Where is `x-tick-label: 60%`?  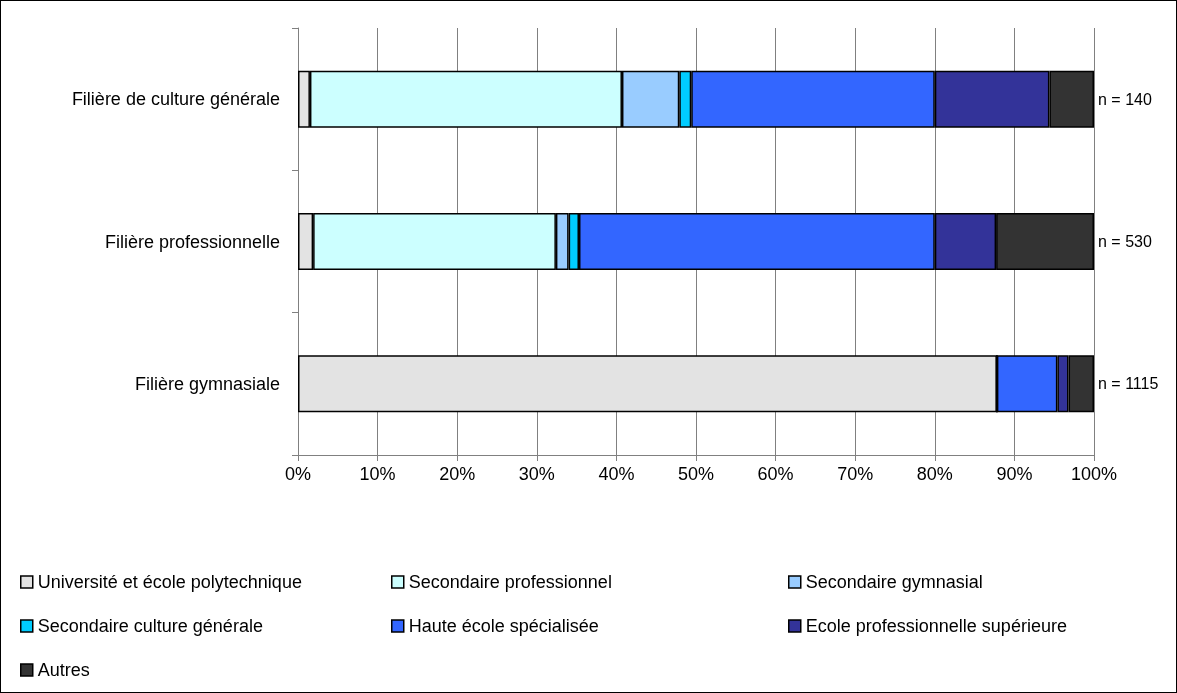
x-tick-label: 60% is located at coordinates (775, 474).